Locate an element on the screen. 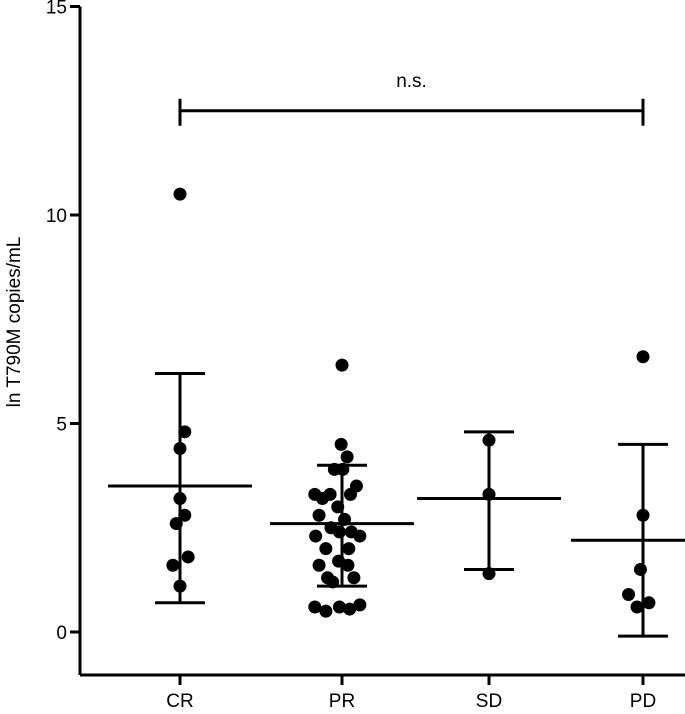 The width and height of the screenshot is (685, 714). group-pd is located at coordinates (628, 494).